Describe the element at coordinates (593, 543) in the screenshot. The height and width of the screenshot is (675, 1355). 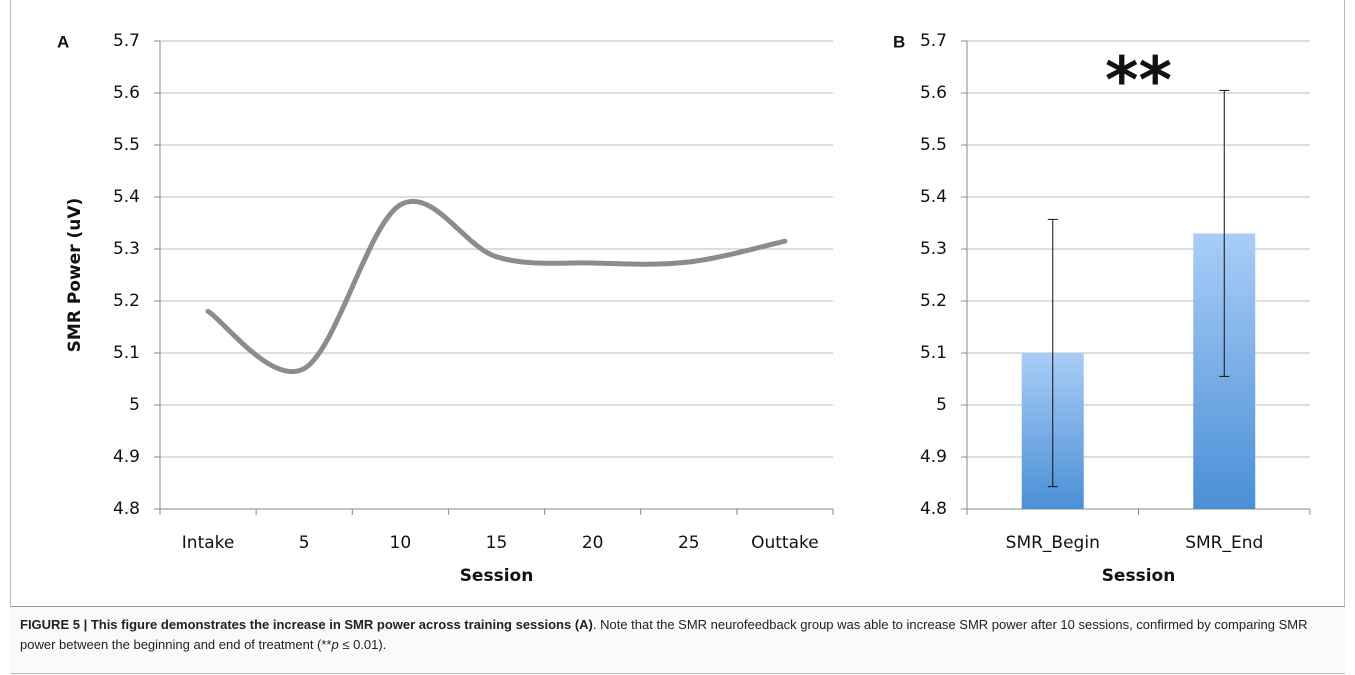
I see `x-tick-label: 20` at that location.